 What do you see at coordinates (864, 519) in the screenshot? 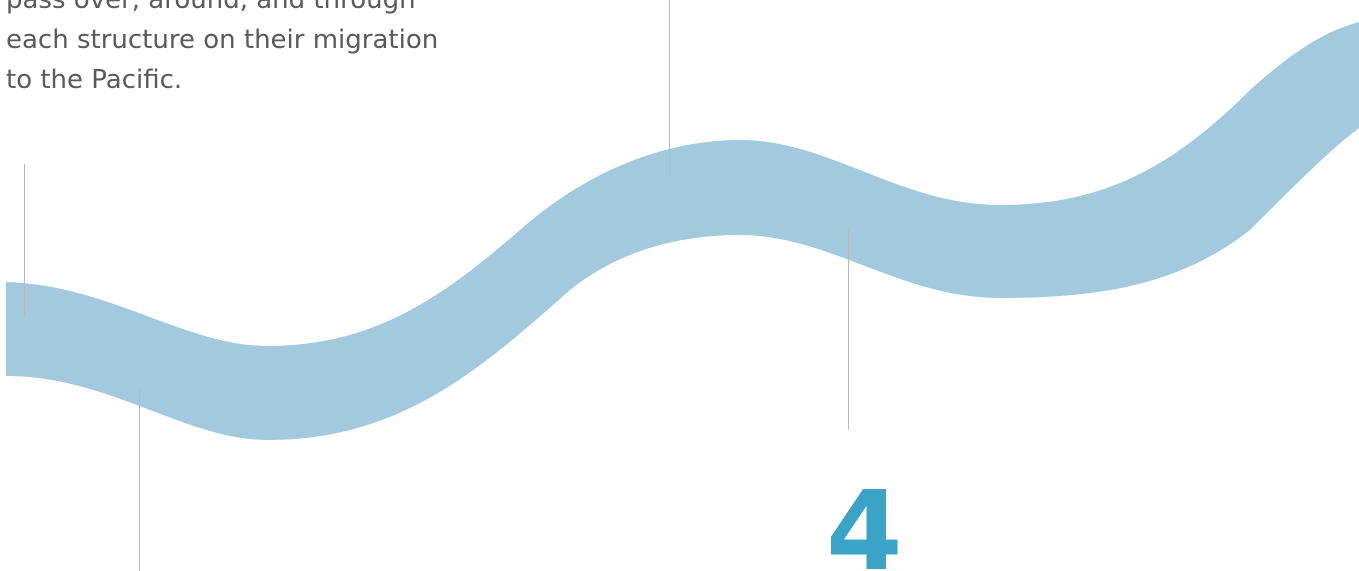
I see `step-number: 4` at bounding box center [864, 519].